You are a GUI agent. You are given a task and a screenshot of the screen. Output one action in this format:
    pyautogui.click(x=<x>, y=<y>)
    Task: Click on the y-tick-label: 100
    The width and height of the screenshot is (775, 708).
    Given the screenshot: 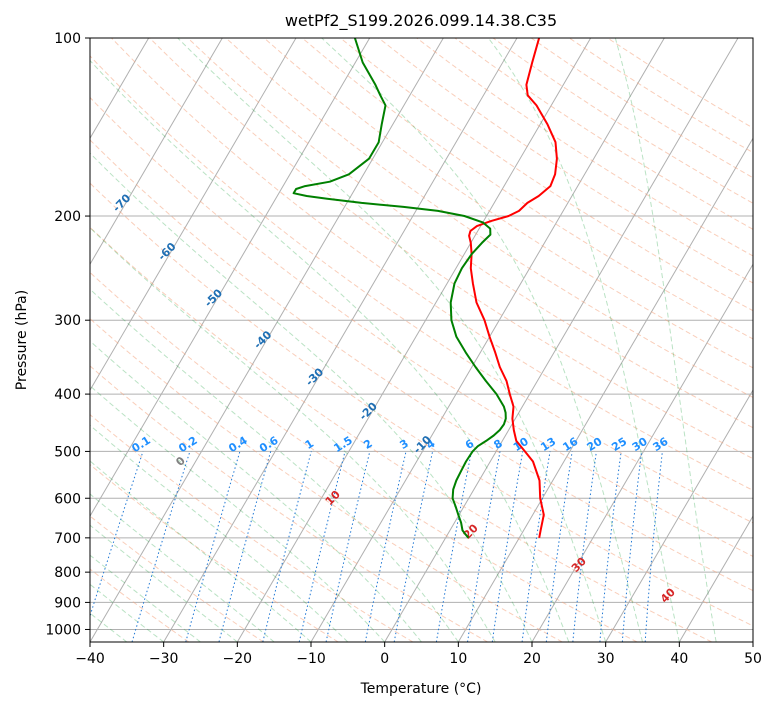 What is the action you would take?
    pyautogui.click(x=67, y=39)
    